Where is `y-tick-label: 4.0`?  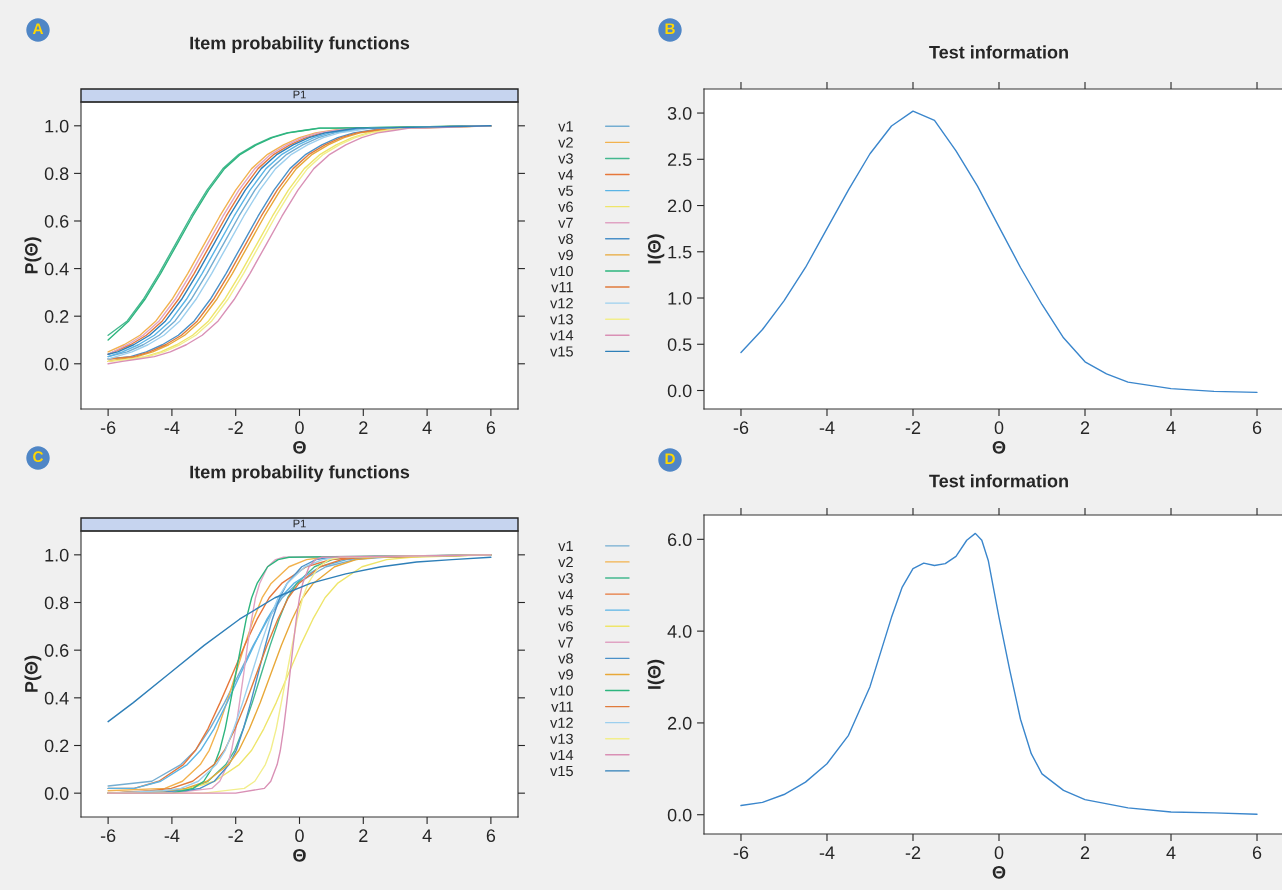
y-tick-label: 4.0 is located at coordinates (679, 631).